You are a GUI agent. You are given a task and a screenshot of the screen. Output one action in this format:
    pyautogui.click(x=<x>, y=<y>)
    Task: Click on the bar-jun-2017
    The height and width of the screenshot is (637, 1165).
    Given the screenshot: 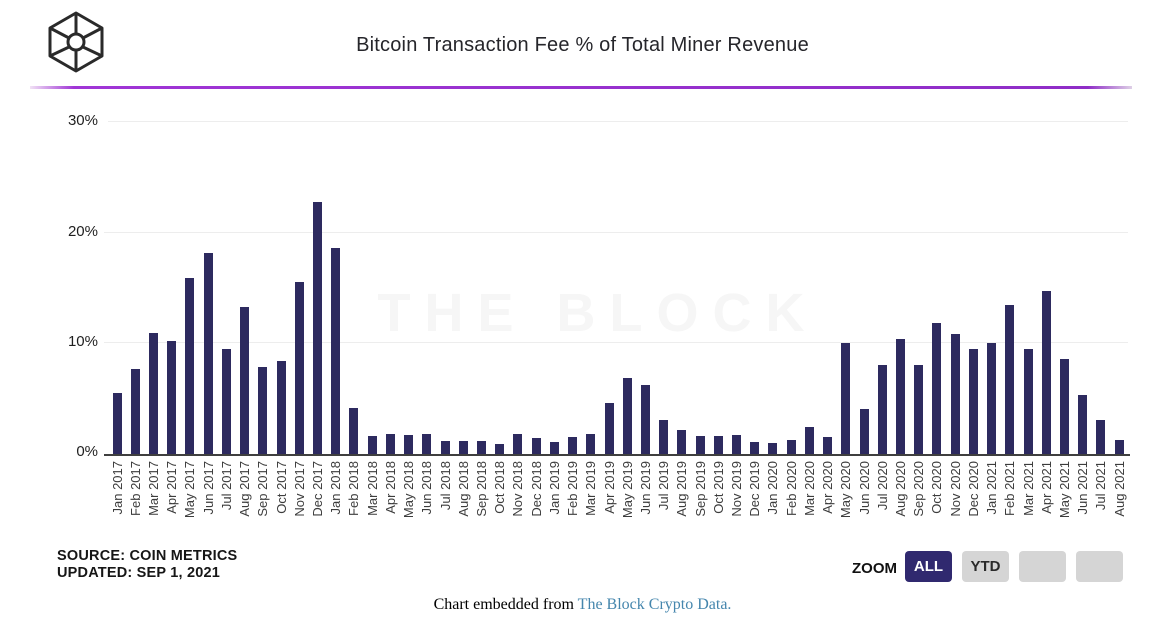 What is the action you would take?
    pyautogui.click(x=208, y=353)
    